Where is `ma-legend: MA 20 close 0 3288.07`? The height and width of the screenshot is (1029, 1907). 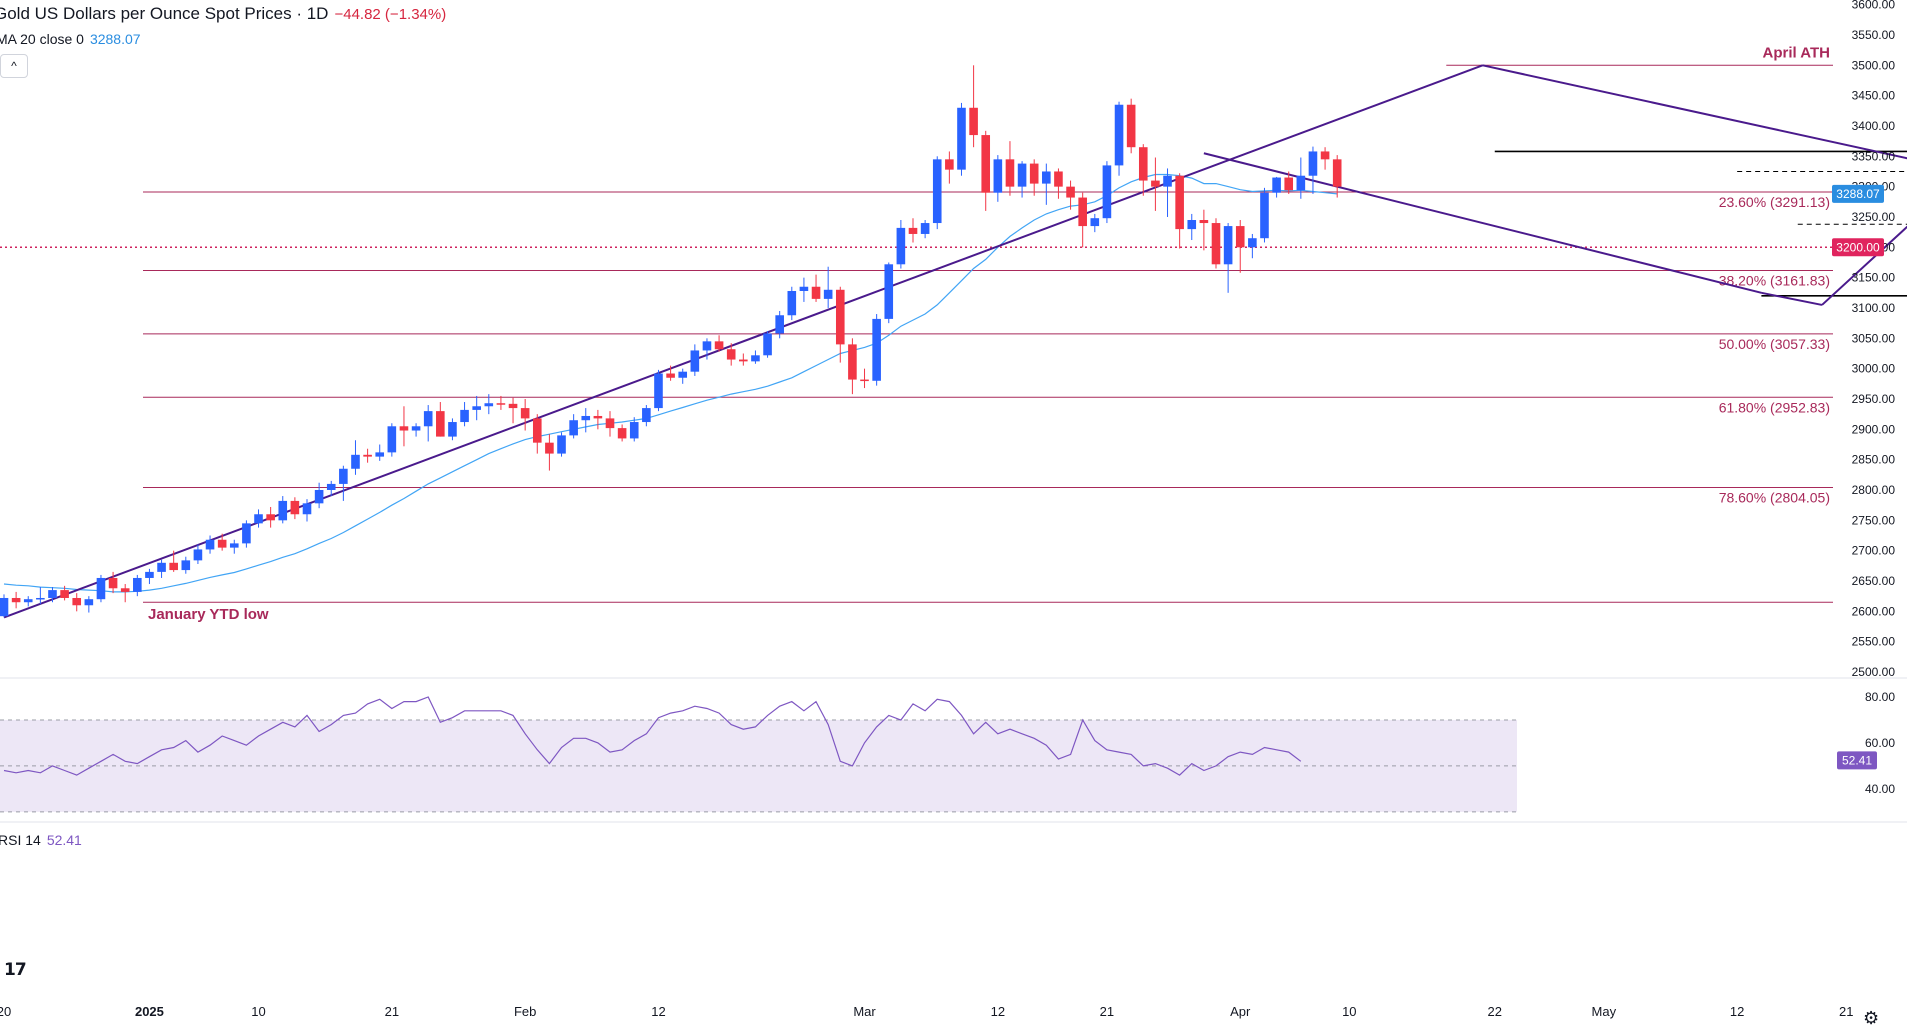 ma-legend: MA 20 close 0 3288.07 is located at coordinates (70, 39).